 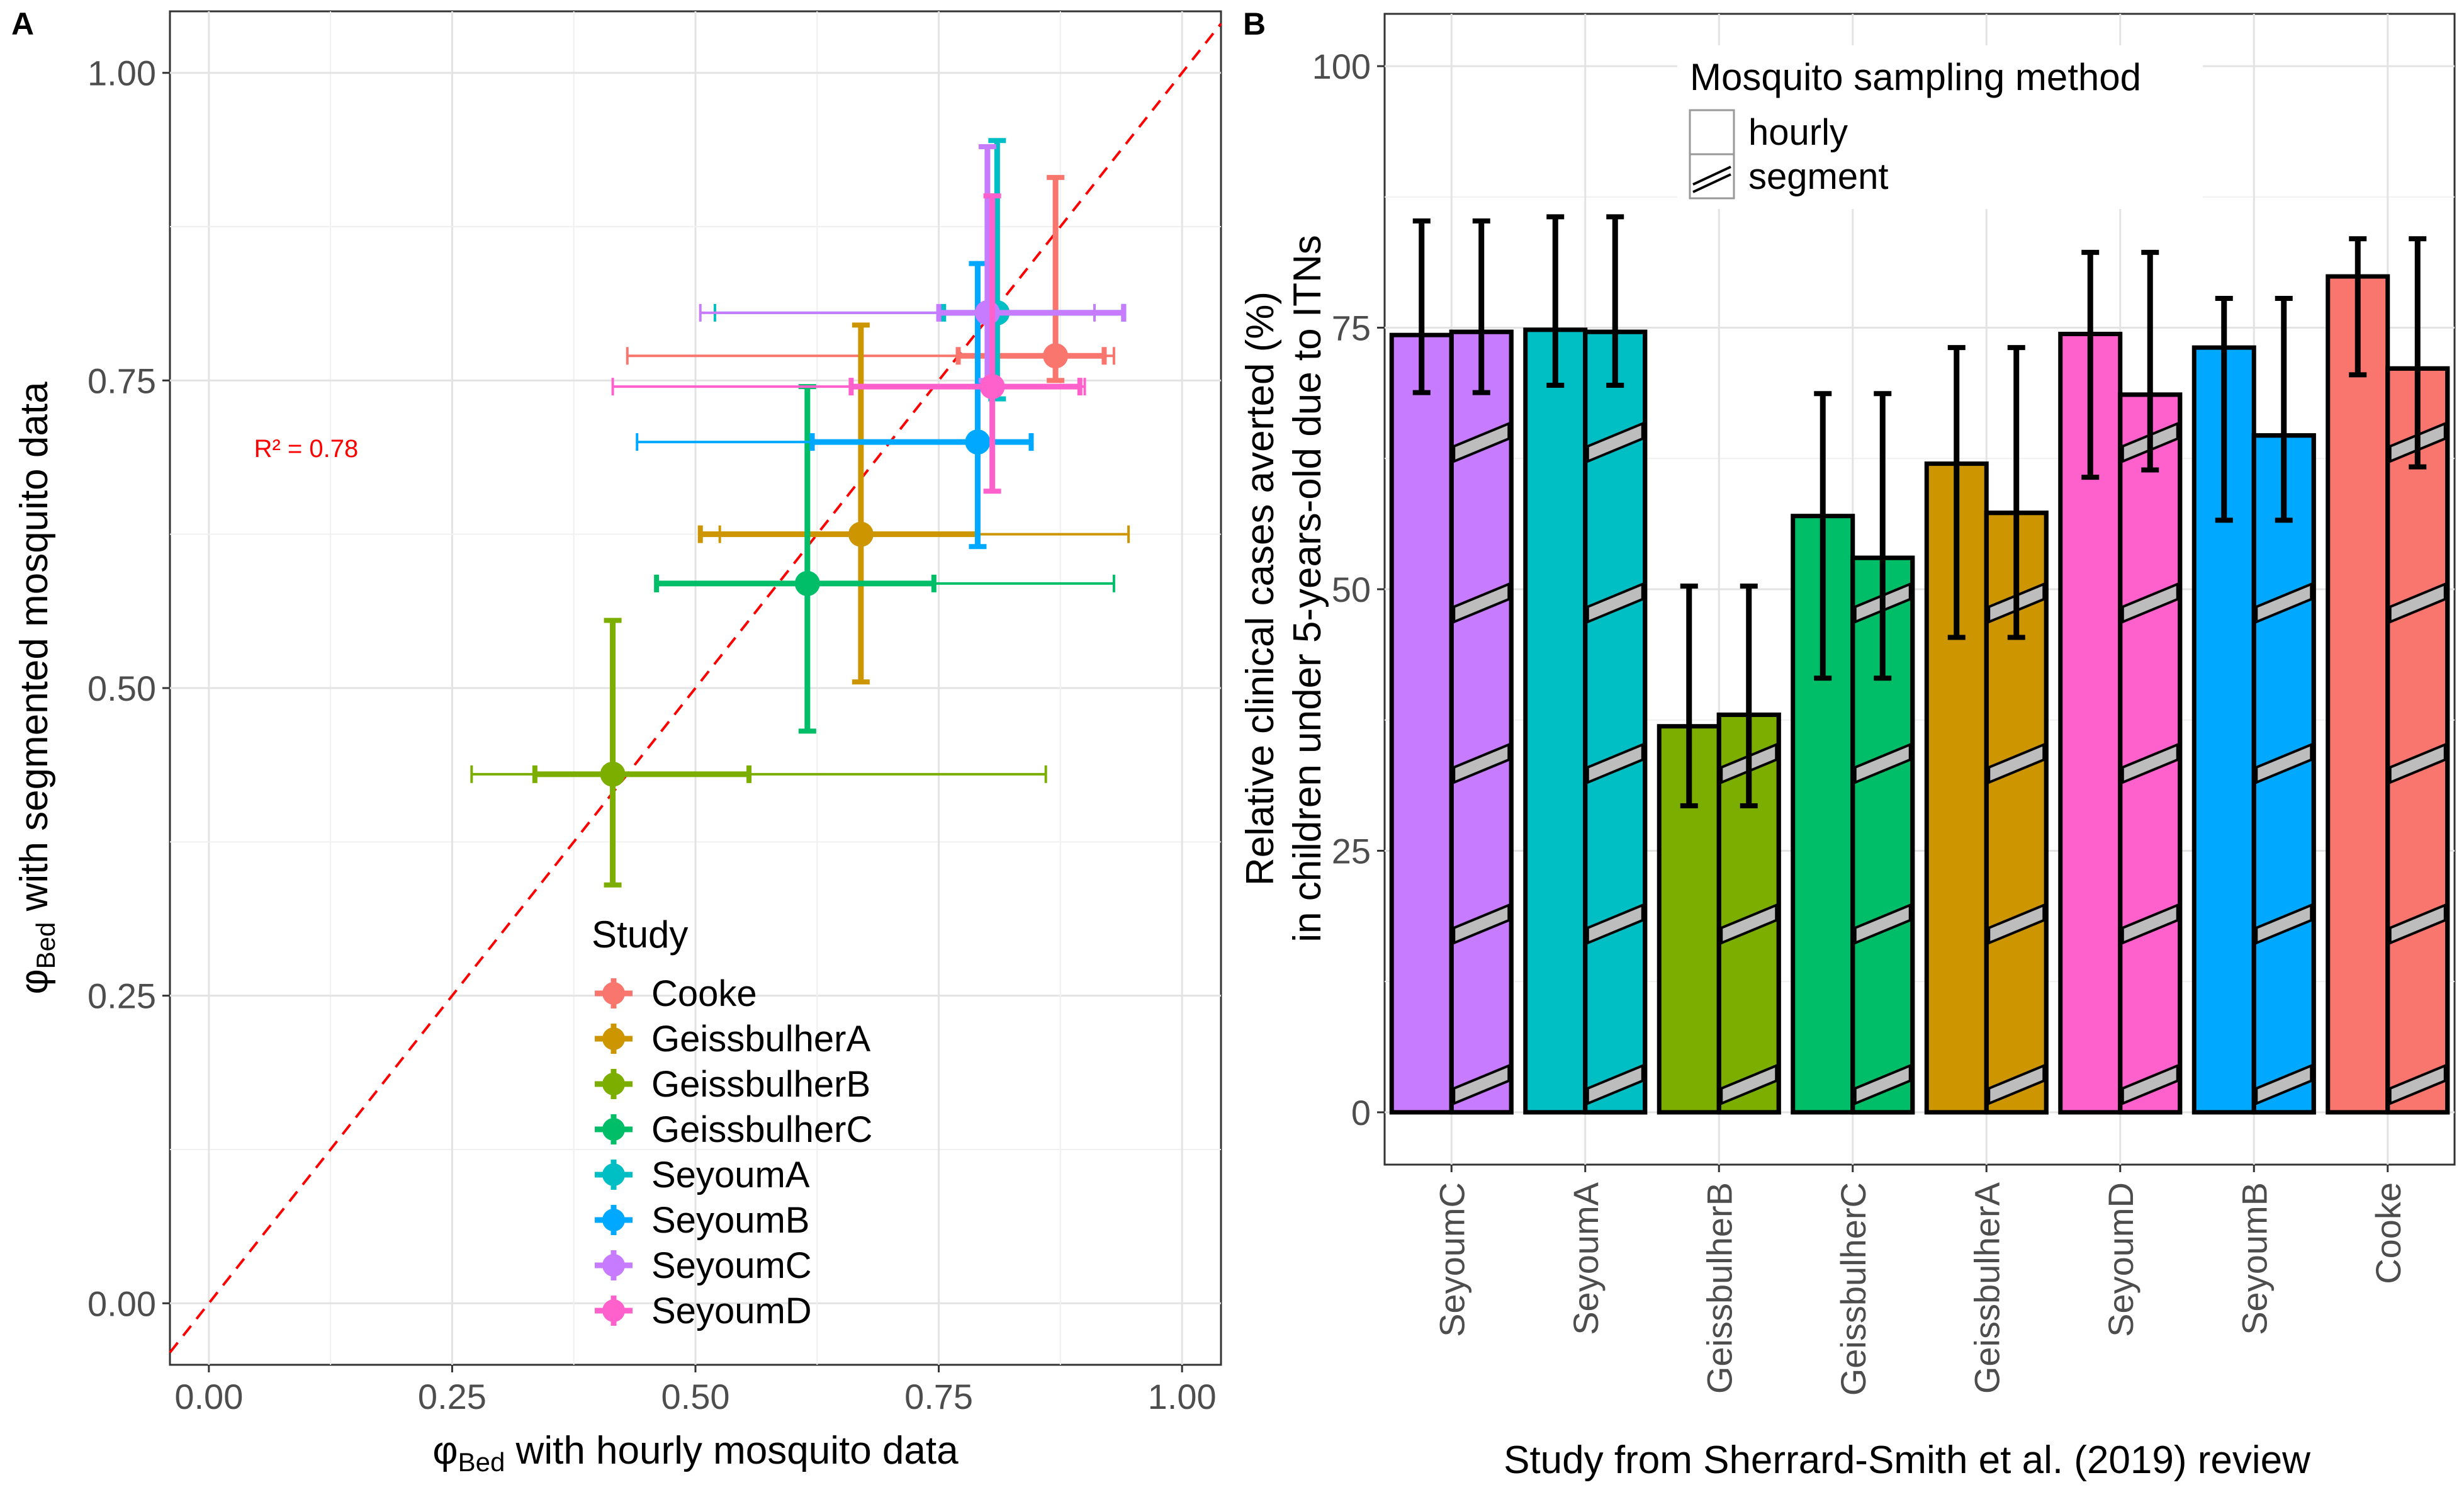 What do you see at coordinates (1818, 176) in the screenshot?
I see `legend-label: segment` at bounding box center [1818, 176].